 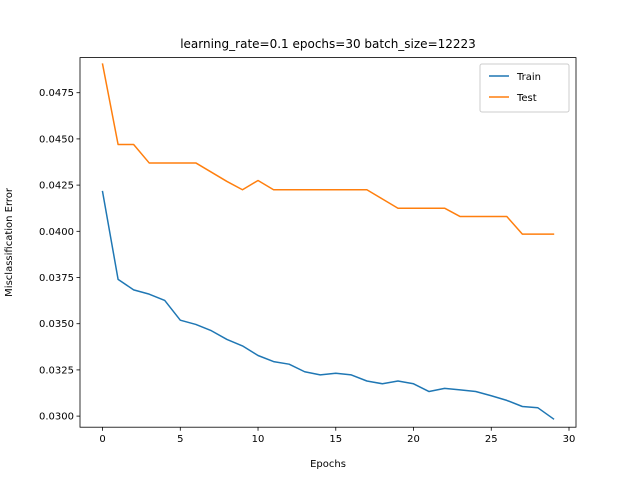 I want to click on y-tick-label: 0.0350, so click(x=56, y=324).